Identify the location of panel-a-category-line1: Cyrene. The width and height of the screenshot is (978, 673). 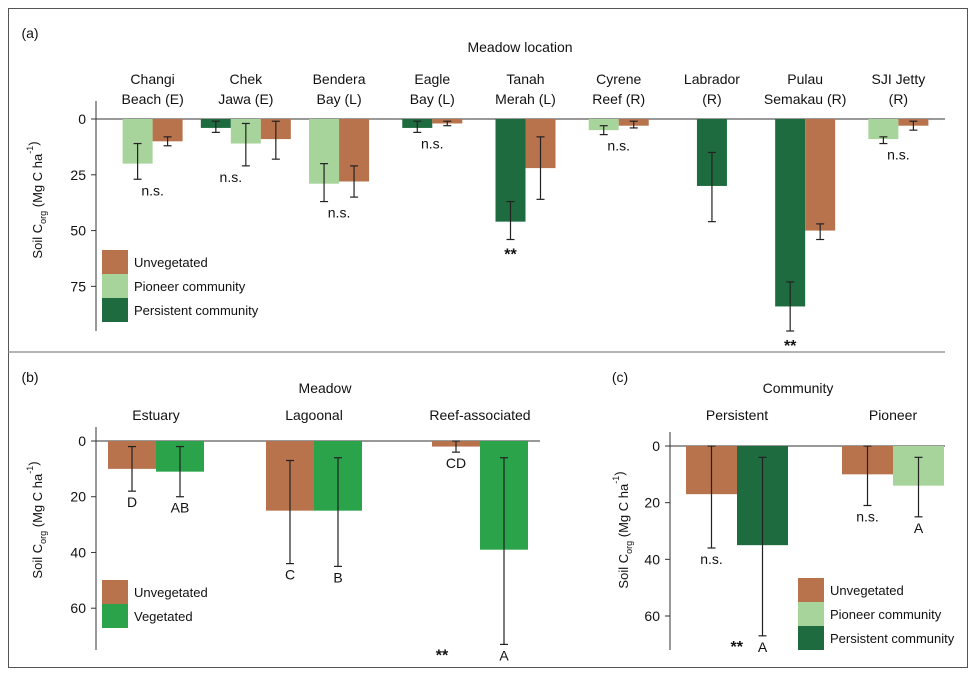
(618, 79).